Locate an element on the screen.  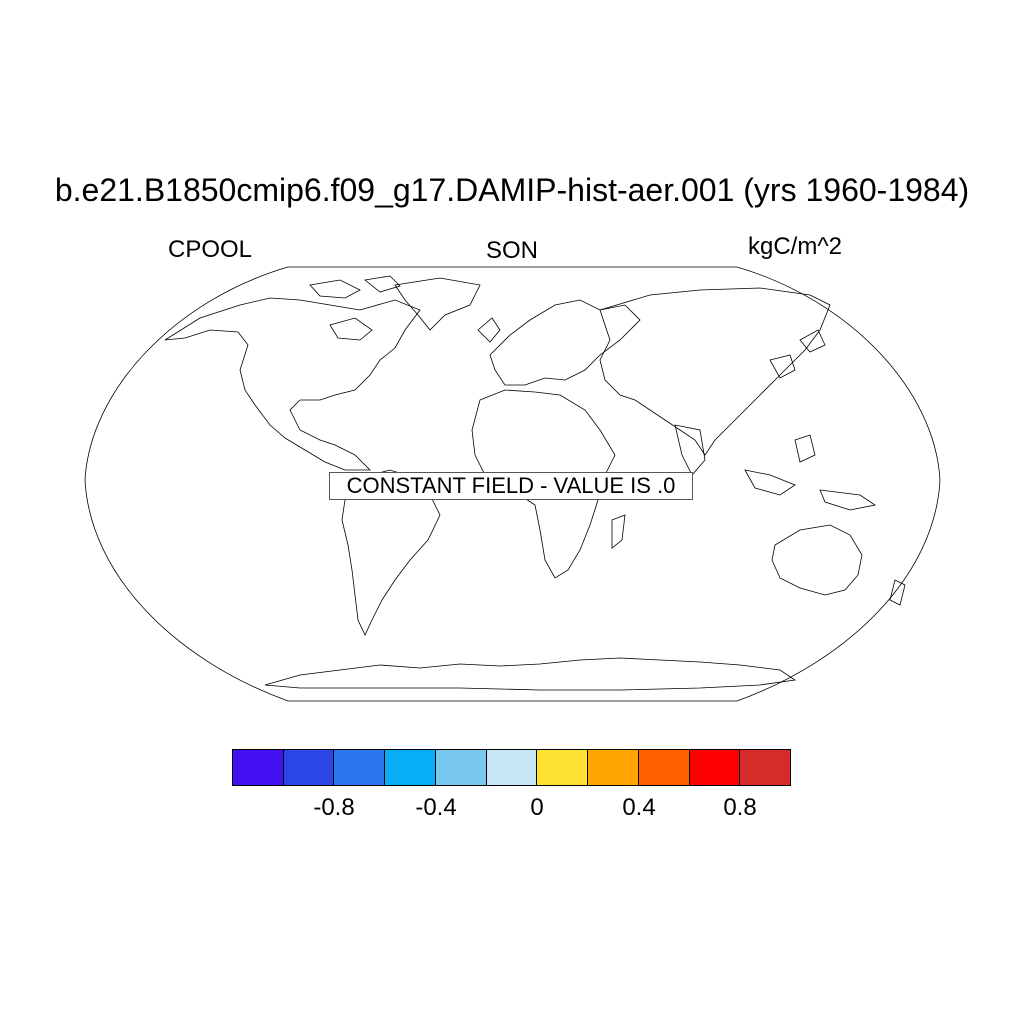
constant-field-annotation: CONSTANT FIELD - VALUE IS .0 is located at coordinates (511, 486).